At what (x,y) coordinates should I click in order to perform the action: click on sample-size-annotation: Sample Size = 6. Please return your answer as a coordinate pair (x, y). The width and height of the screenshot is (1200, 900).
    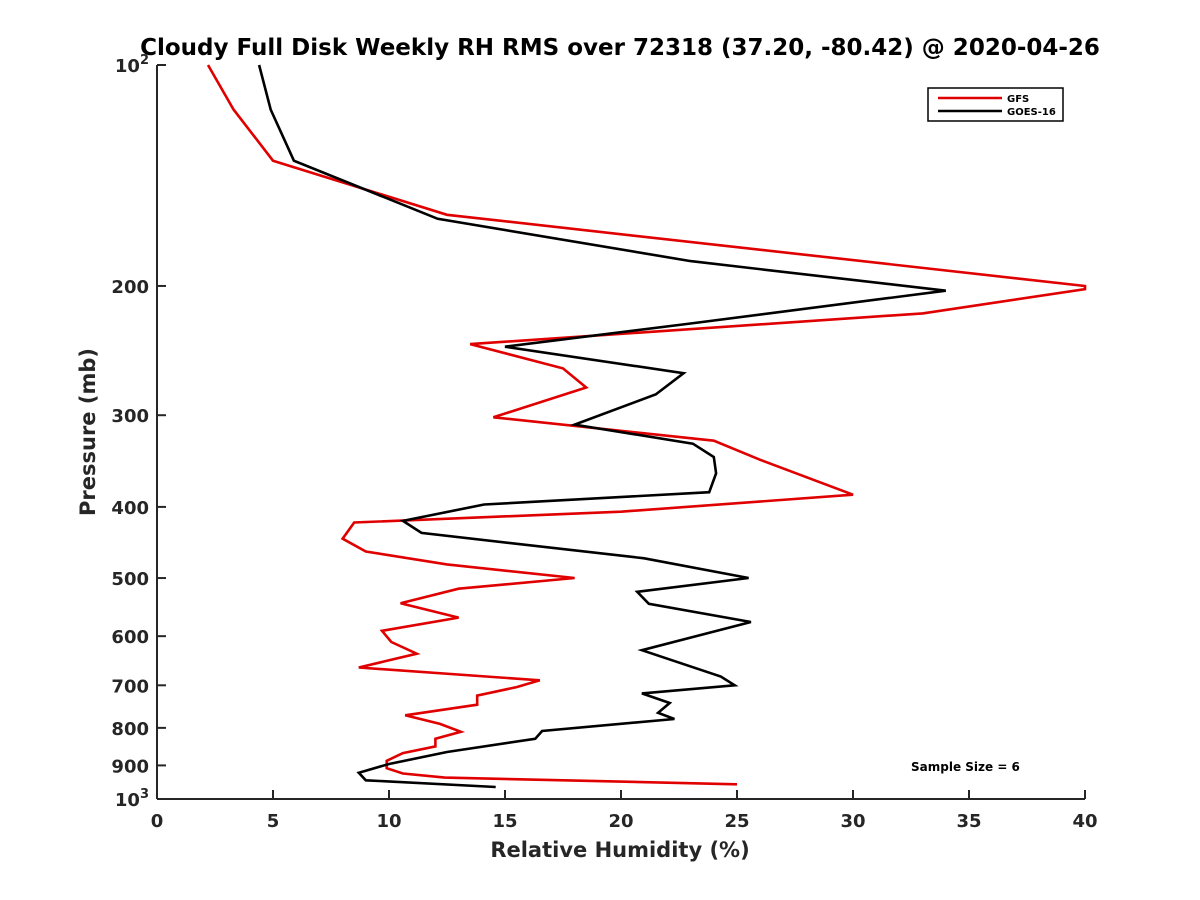
    Looking at the image, I should click on (965, 767).